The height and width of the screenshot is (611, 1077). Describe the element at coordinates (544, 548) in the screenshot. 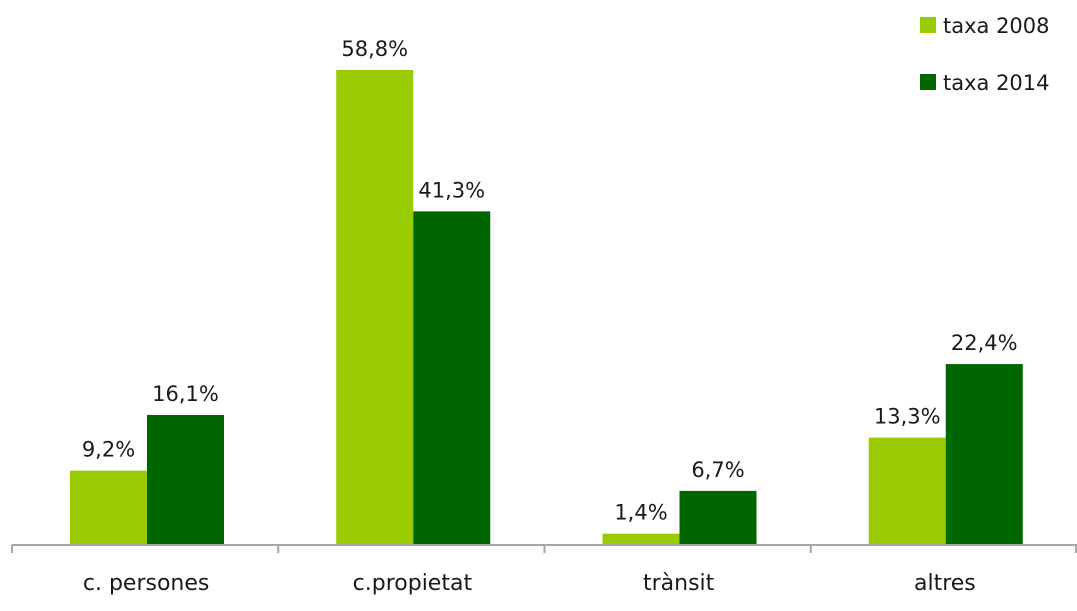

I see `x-axis` at that location.